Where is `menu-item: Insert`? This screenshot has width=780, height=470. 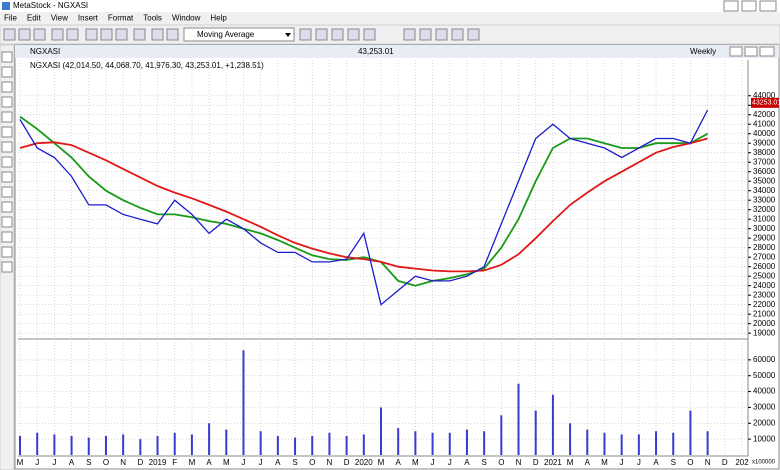 menu-item: Insert is located at coordinates (88, 18).